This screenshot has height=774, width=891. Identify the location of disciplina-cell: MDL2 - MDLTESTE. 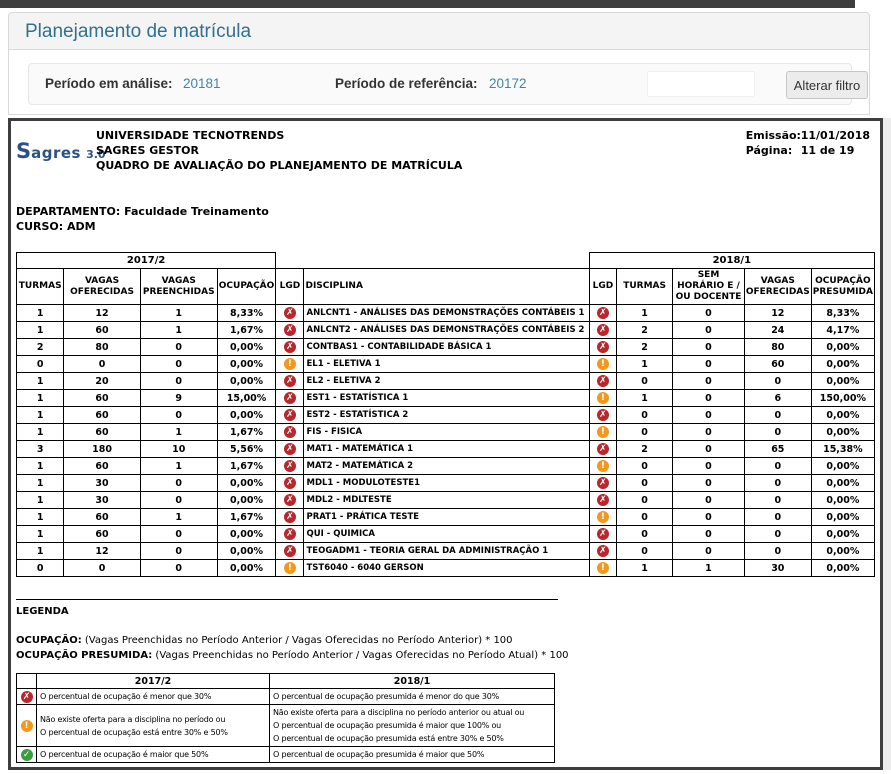
(446, 500).